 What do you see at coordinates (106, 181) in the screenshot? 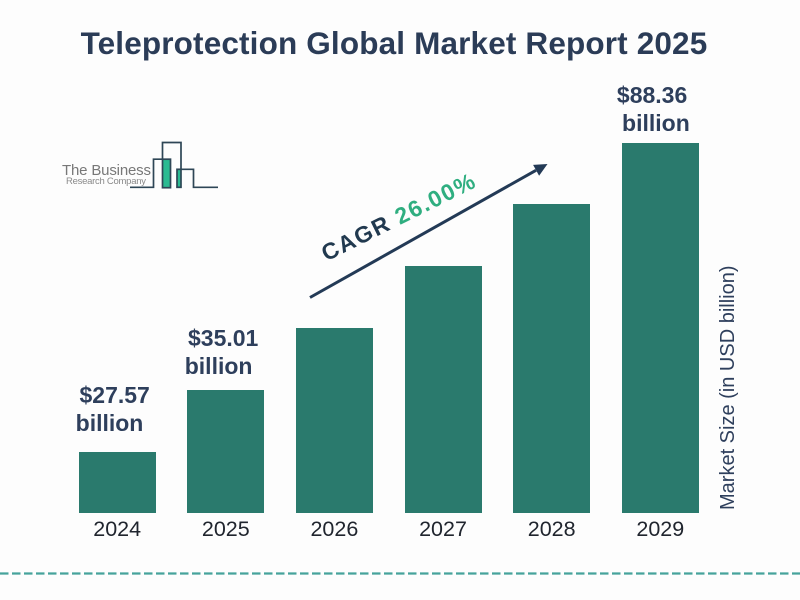
I see `svg-text: Research Company` at bounding box center [106, 181].